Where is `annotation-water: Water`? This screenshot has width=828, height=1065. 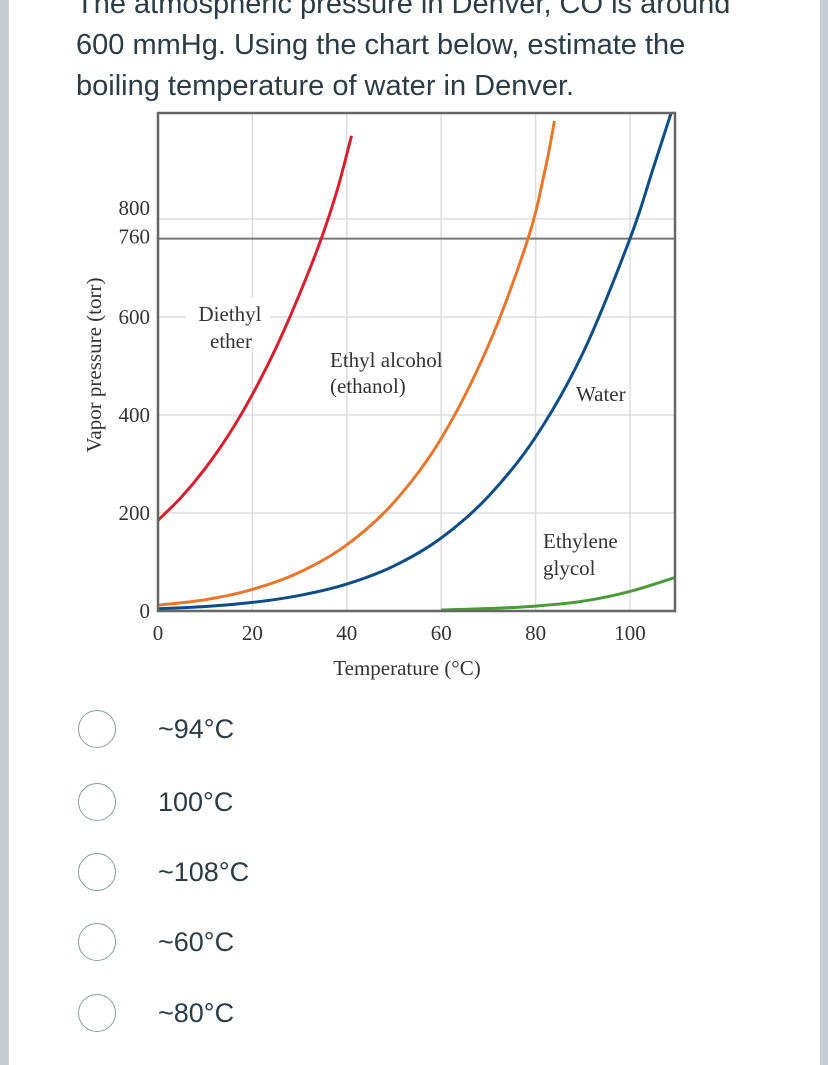
annotation-water: Water is located at coordinates (601, 394).